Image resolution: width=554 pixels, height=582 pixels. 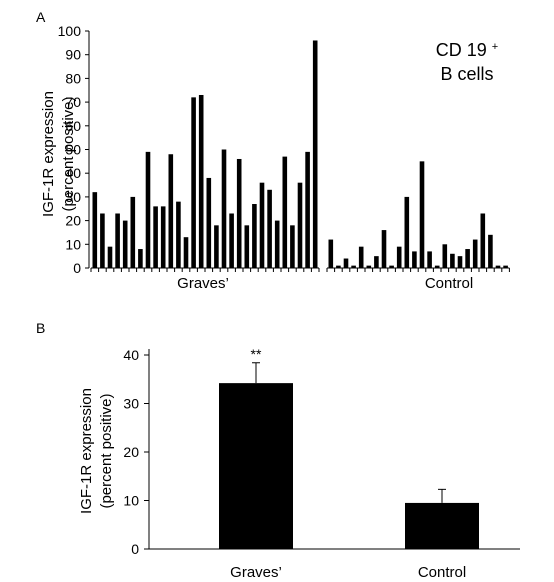 I want to click on panel-b-y-tick-label: 40, so click(x=131, y=355).